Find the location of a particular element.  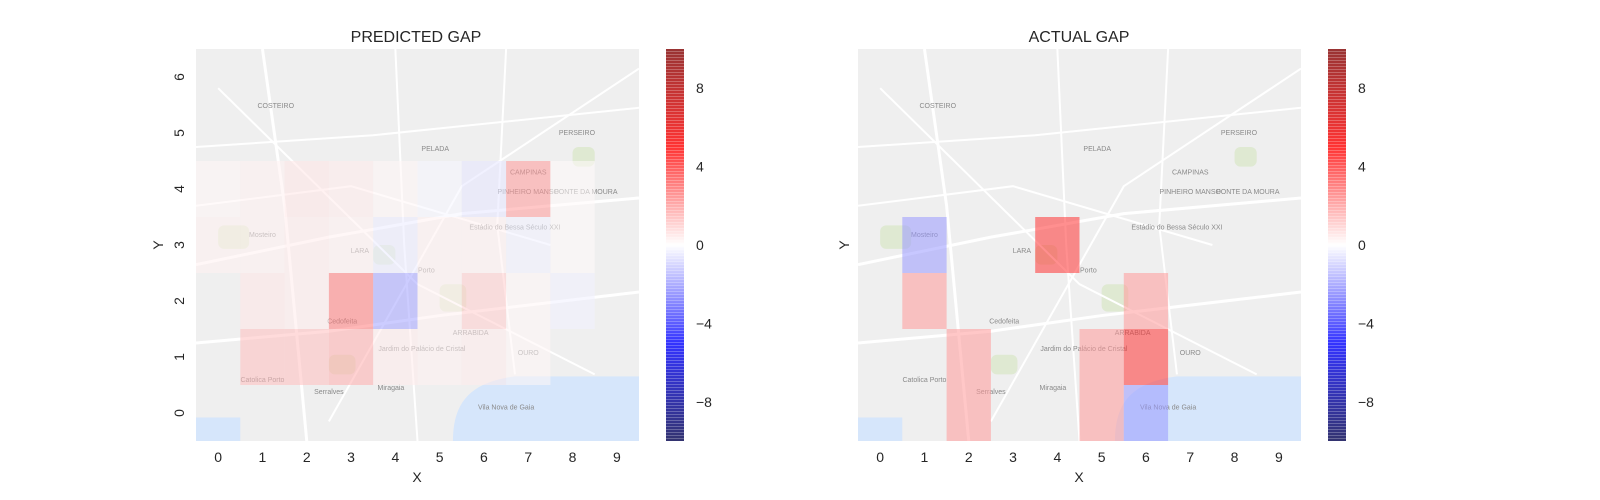

y-tick-label: 0 is located at coordinates (179, 413).